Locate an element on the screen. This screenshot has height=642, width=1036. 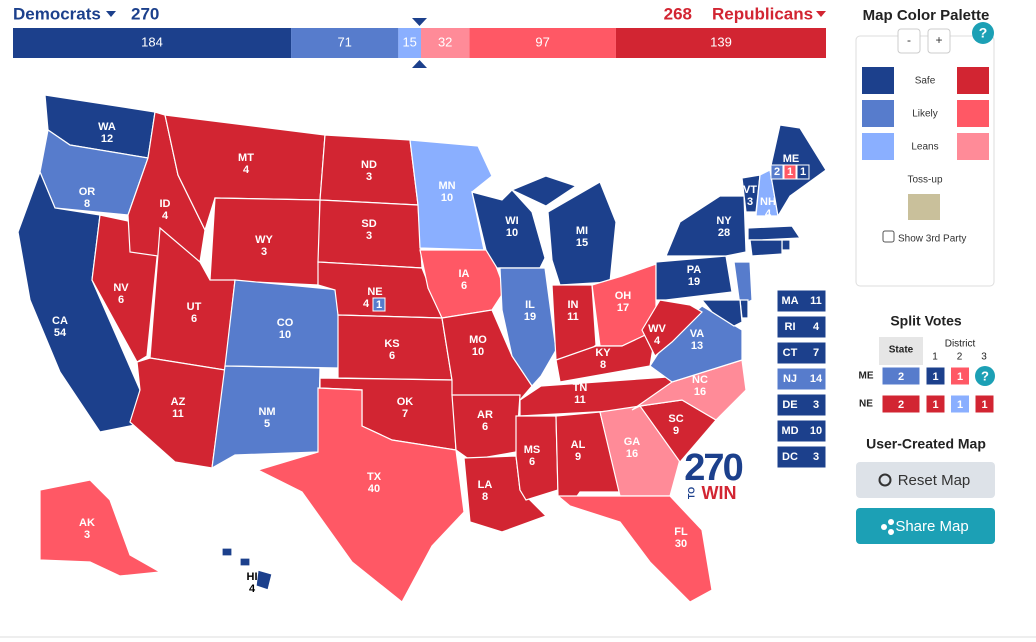
state-abbr: VT is located at coordinates (750, 190).